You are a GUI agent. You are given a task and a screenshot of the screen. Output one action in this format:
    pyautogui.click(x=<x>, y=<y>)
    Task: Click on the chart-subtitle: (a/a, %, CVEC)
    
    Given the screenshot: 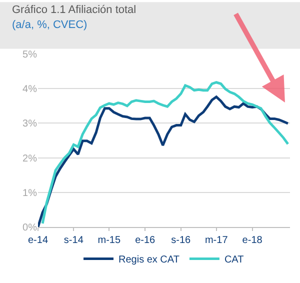 What is the action you would take?
    pyautogui.click(x=50, y=25)
    